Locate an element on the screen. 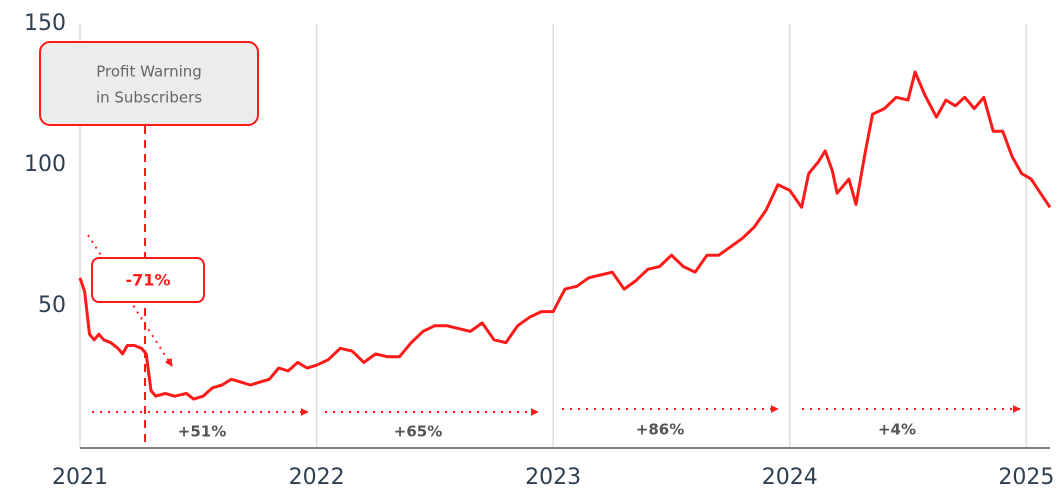 This screenshot has width=1064, height=494. year-change: +4% is located at coordinates (897, 430).